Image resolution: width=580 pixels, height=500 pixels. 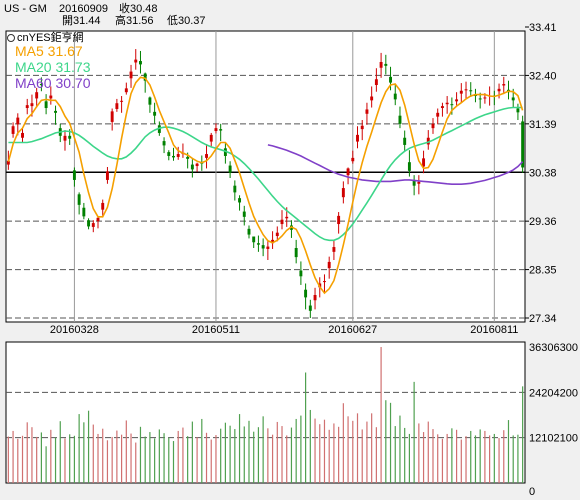 What do you see at coordinates (543, 125) in the screenshot?
I see `price-tick-label: 31.39` at bounding box center [543, 125].